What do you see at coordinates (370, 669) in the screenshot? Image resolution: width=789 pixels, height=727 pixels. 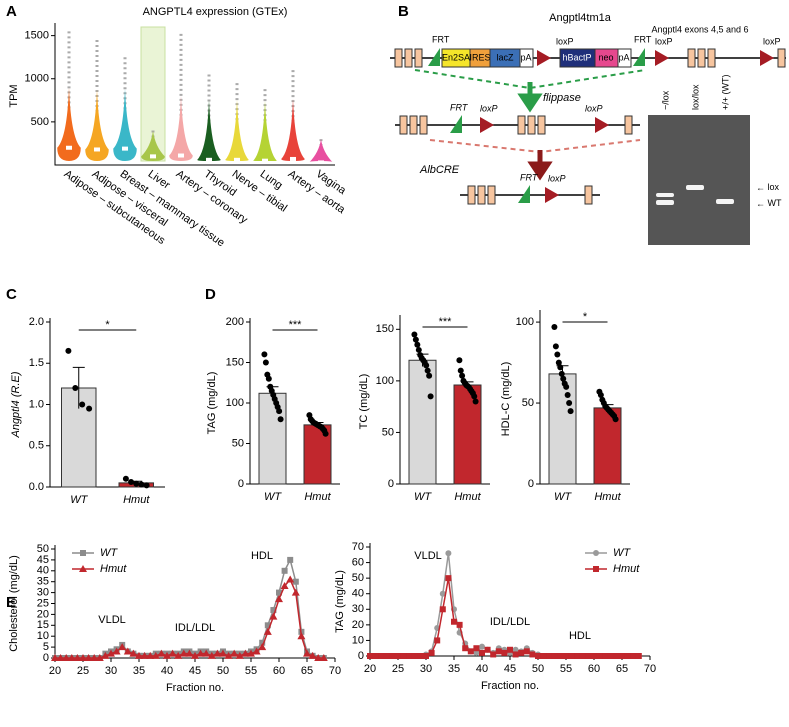 I see `x-tick-label: 20` at bounding box center [370, 669].